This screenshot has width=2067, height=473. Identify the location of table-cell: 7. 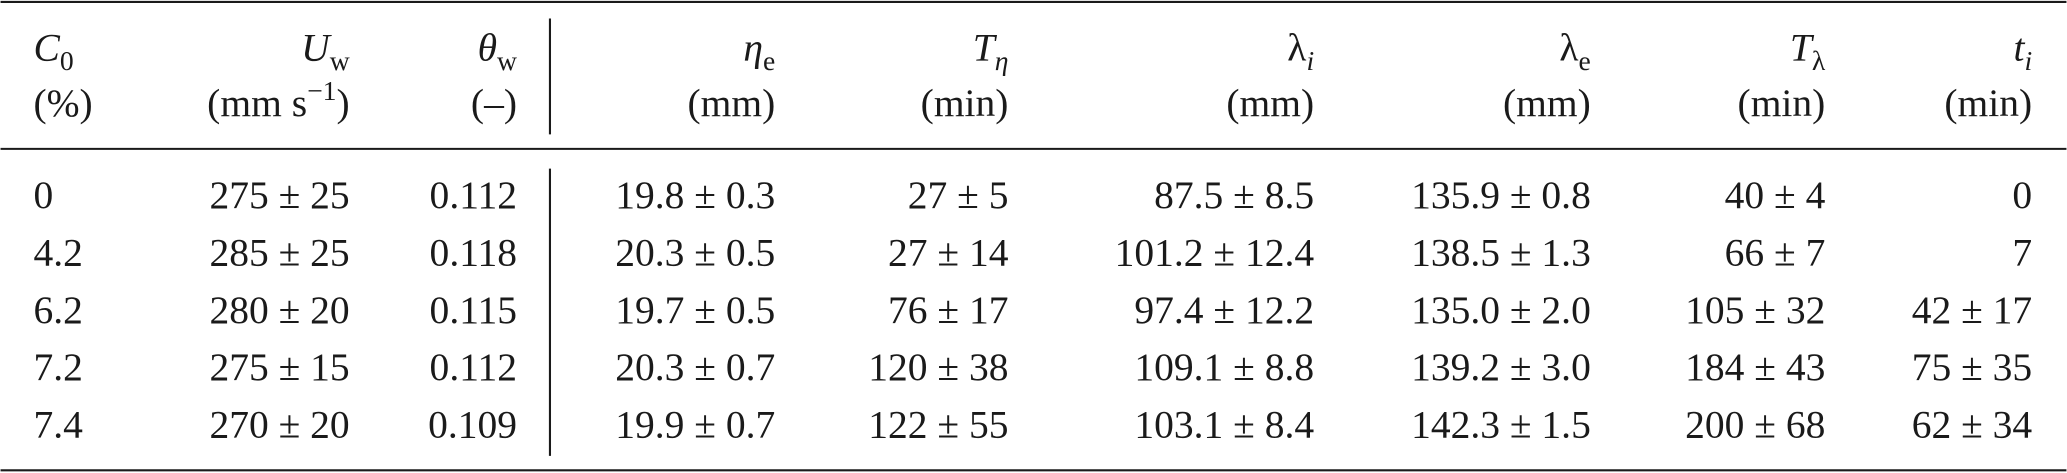
(2022, 252).